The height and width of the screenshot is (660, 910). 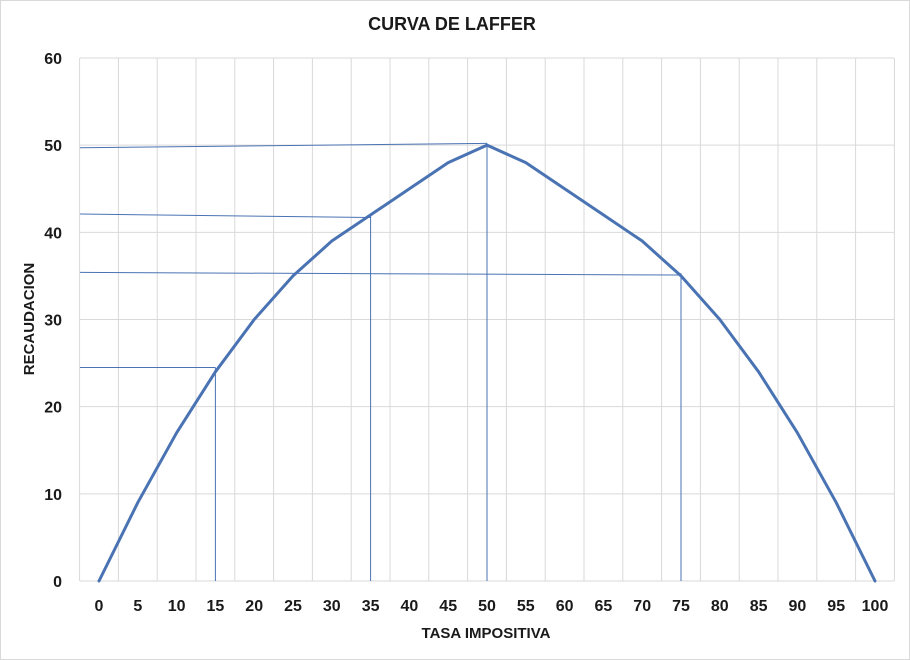 I want to click on x-tick-label: 35, so click(x=371, y=606).